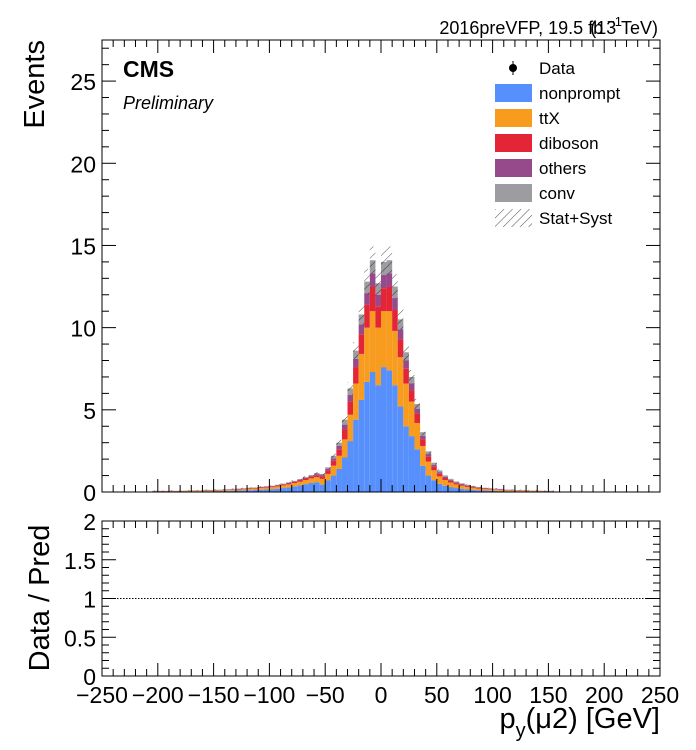 The image size is (696, 750). Describe the element at coordinates (513, 68) in the screenshot. I see `legend-marker` at that location.